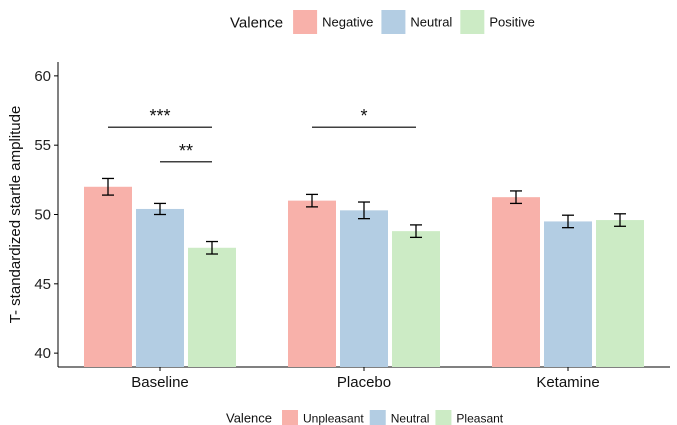  Describe the element at coordinates (364, 382) in the screenshot. I see `x-category-label: Placebo` at that location.